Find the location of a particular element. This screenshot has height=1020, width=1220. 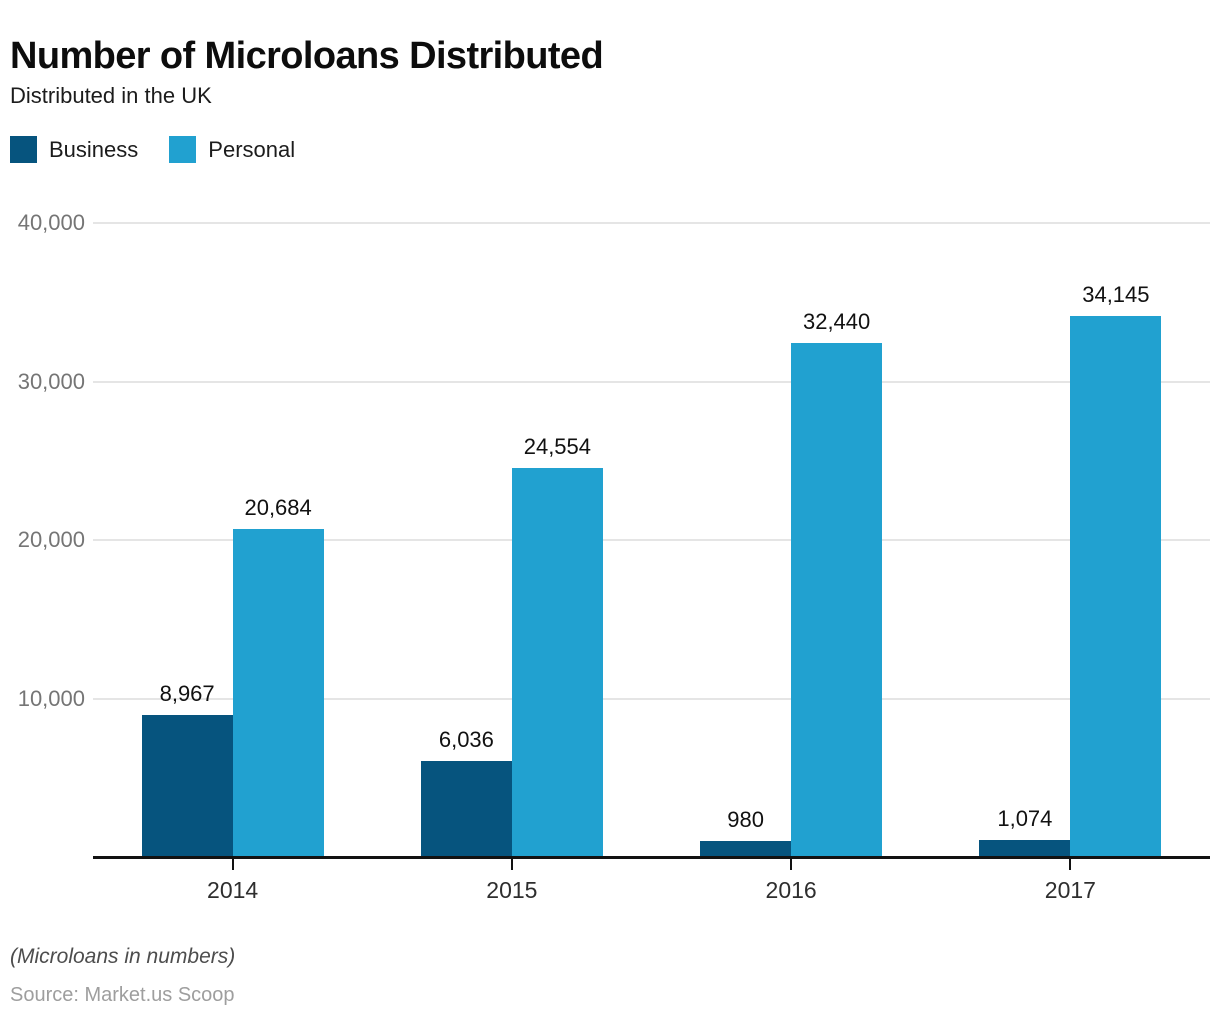

legend-swatch-personal is located at coordinates (183, 149).